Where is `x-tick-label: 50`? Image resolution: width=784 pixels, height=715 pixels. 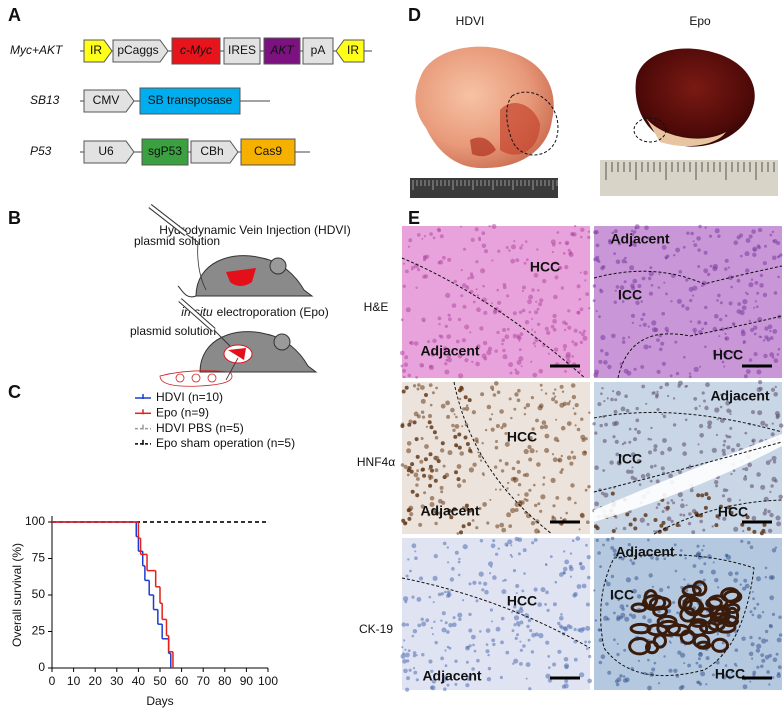 x-tick-label: 50 is located at coordinates (160, 681).